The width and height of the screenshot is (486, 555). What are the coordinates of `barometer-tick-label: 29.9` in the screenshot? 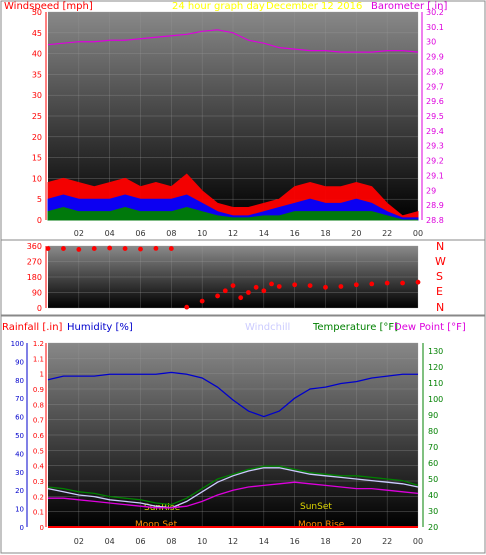 It's located at (435, 57).